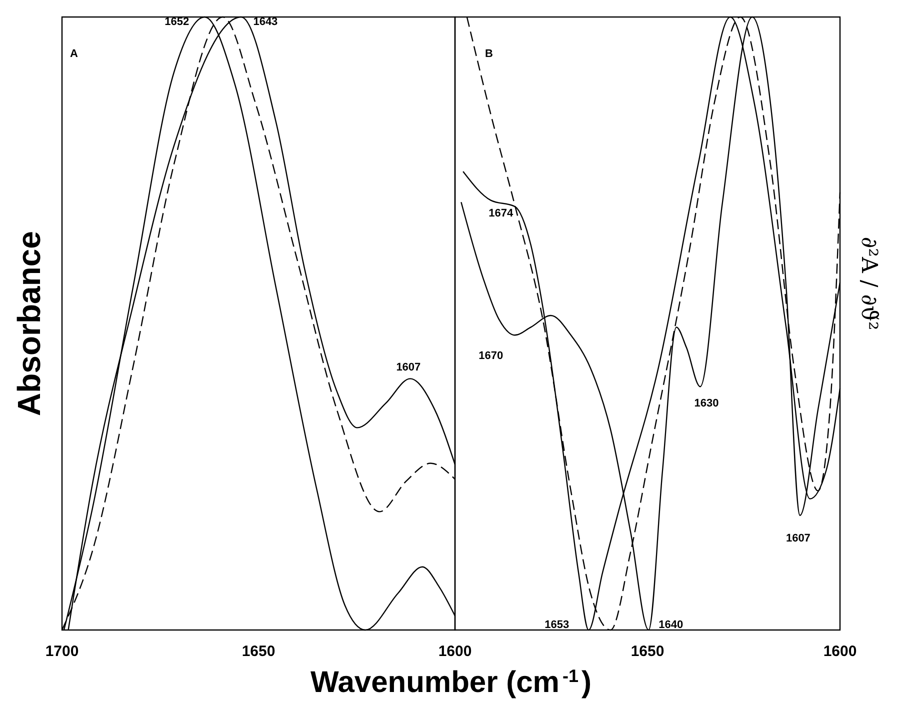  Describe the element at coordinates (491, 356) in the screenshot. I see `annotation: 1670` at that location.